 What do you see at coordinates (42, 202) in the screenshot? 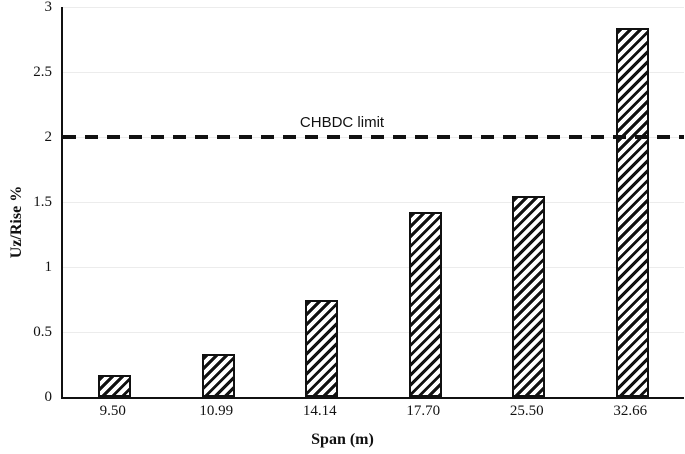
I see `y-tick-label: 1.5` at bounding box center [42, 202].